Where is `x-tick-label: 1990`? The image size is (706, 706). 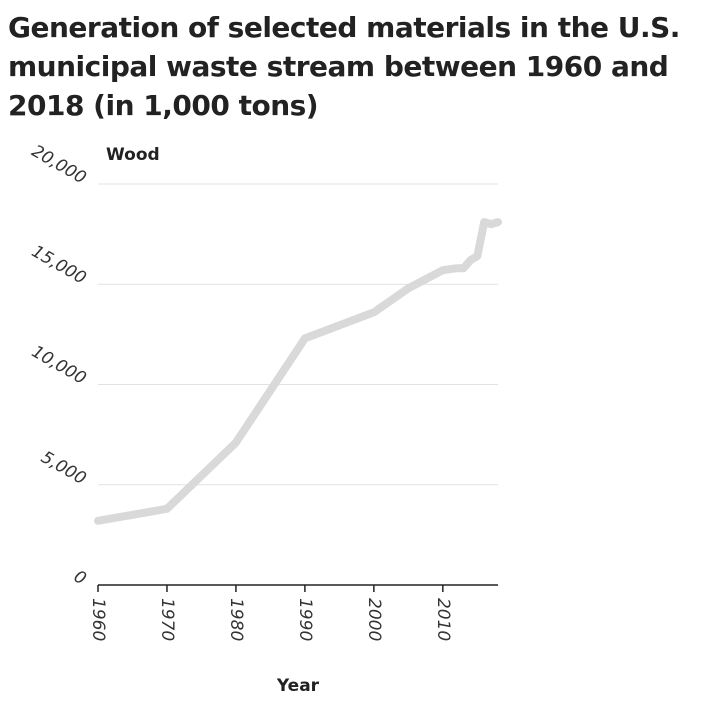 x-tick-label: 1990 is located at coordinates (305, 619).